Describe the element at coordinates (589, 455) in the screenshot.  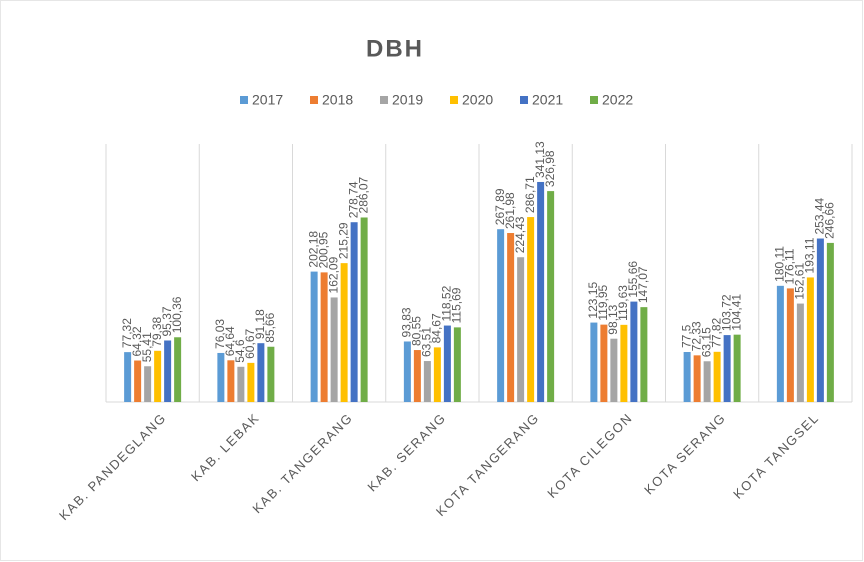
I see `x-tick-label: KOTA CILEGON` at that location.